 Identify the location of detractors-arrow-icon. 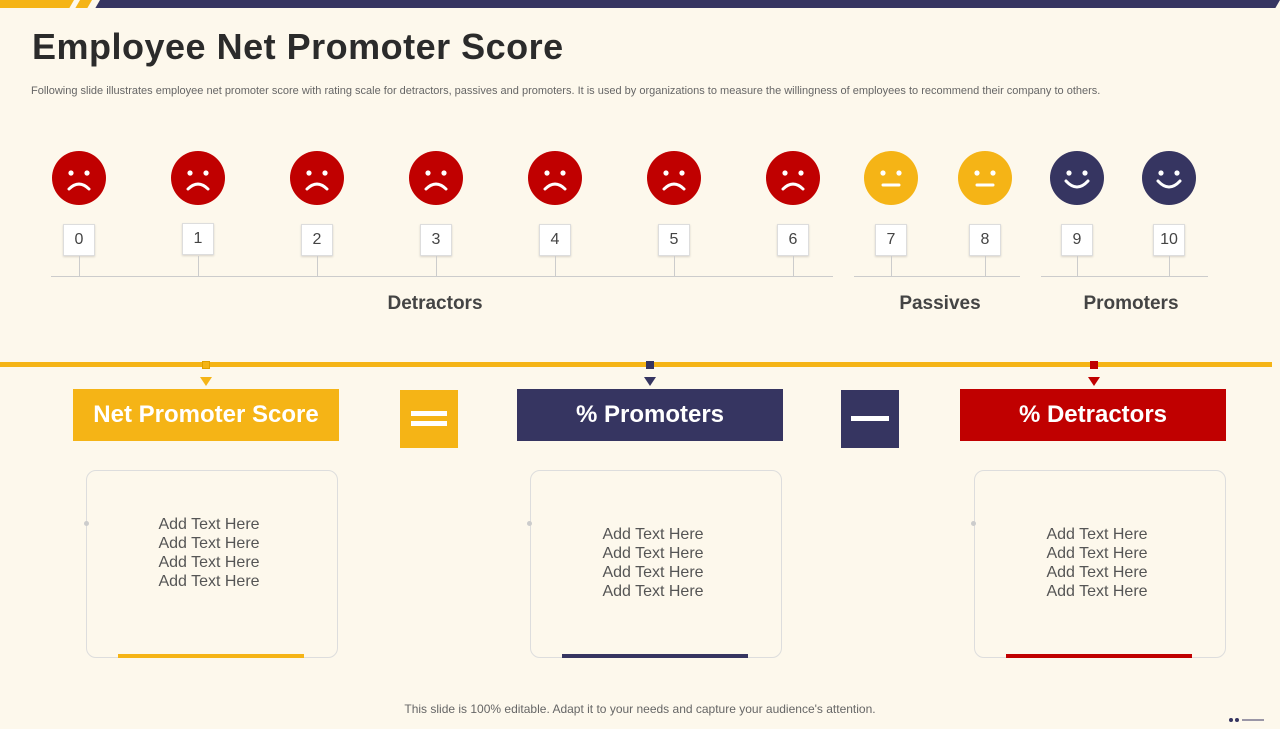
(1094, 381).